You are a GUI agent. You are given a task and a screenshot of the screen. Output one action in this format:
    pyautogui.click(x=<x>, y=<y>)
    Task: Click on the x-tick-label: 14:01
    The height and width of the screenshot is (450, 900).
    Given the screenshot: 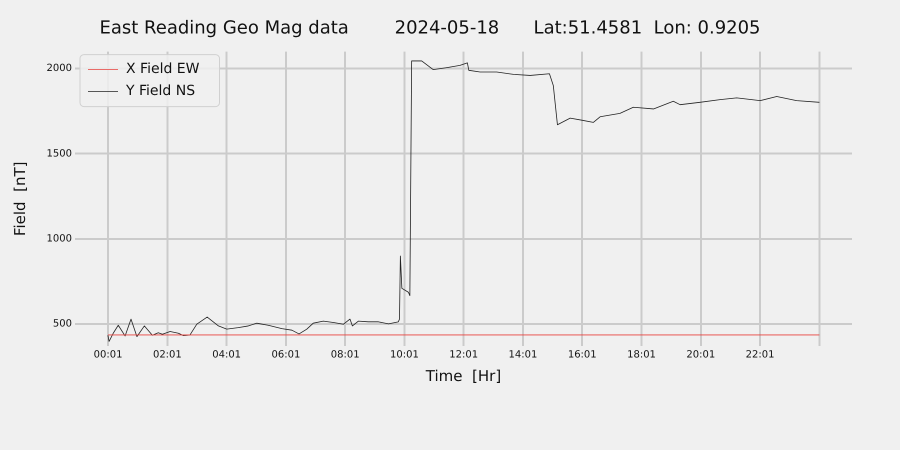 What is the action you would take?
    pyautogui.click(x=523, y=355)
    